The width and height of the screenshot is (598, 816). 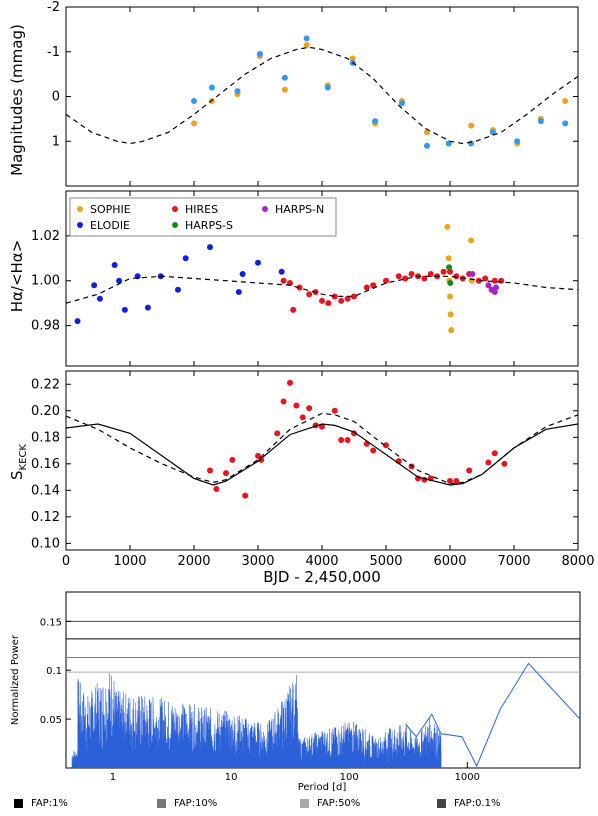 I want to click on halpha-legend: SOPHIE ELODIE HIRES HARPS-S HARPS-N, so click(x=203, y=217).